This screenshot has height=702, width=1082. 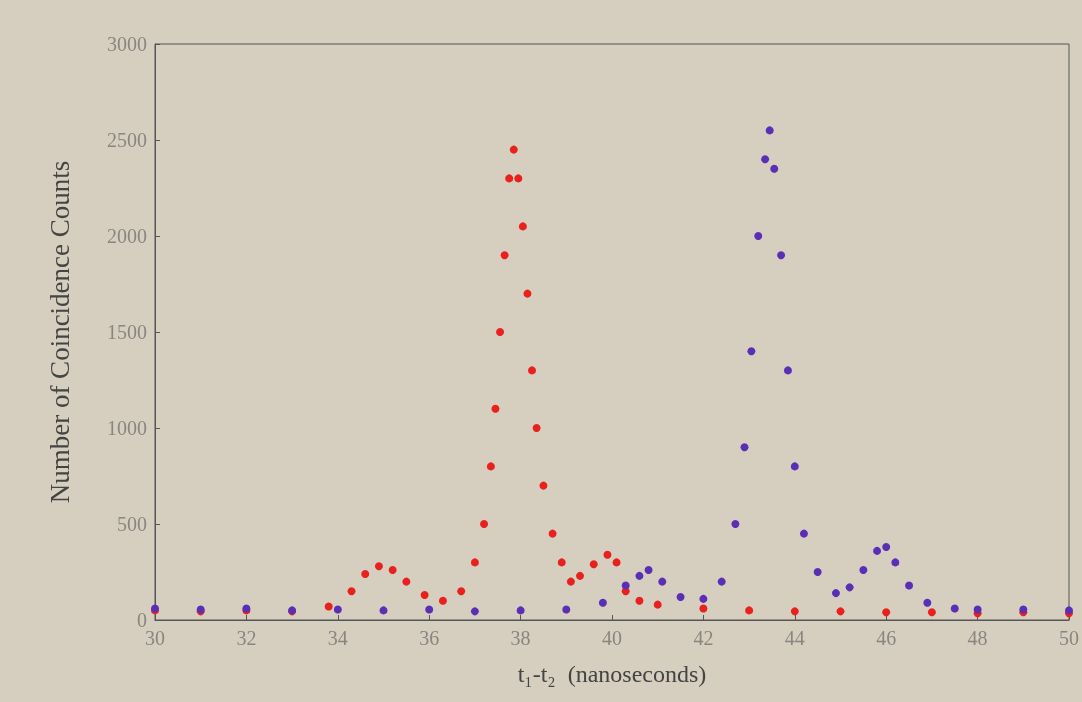 I want to click on y-tick-label: 3000, so click(x=127, y=44).